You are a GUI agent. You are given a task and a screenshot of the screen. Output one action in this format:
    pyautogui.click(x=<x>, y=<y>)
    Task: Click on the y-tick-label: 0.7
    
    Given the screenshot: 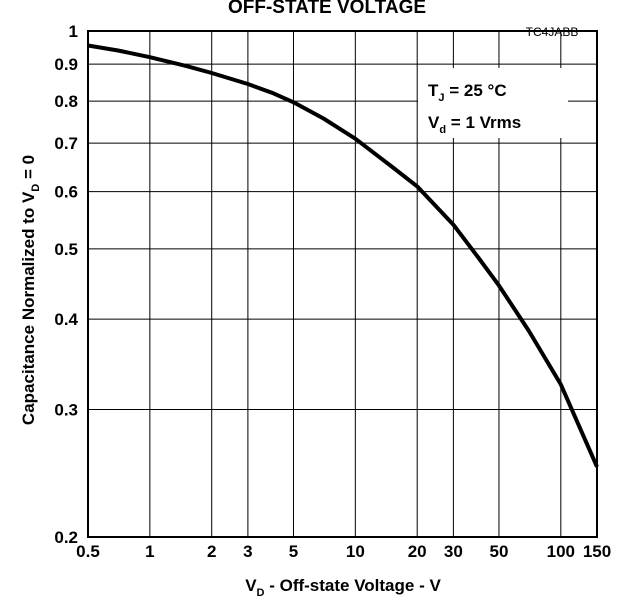 What is the action you would take?
    pyautogui.click(x=66, y=143)
    